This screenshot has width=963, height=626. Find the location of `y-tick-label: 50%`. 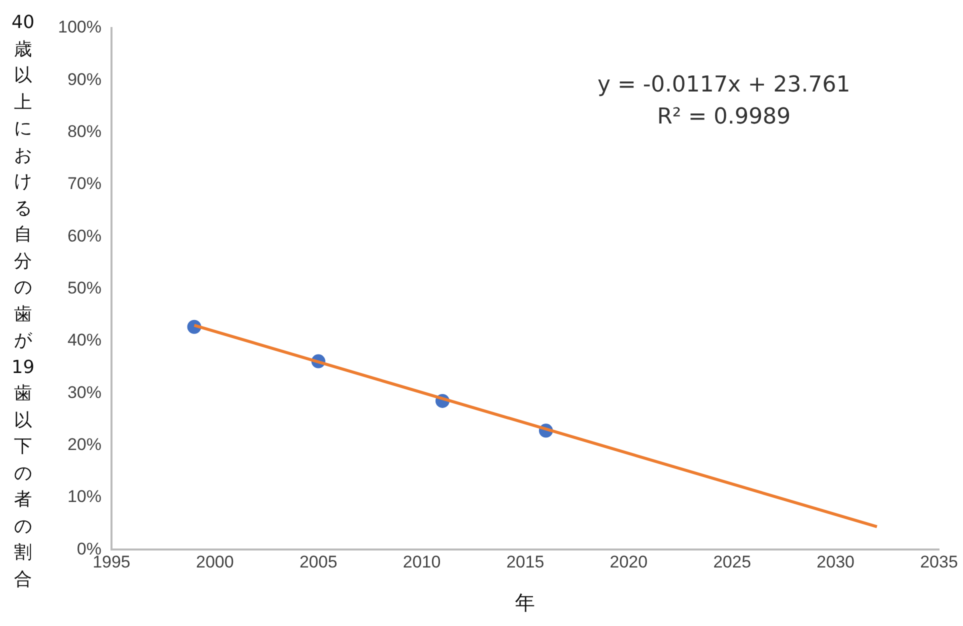

y-tick-label: 50% is located at coordinates (84, 288).